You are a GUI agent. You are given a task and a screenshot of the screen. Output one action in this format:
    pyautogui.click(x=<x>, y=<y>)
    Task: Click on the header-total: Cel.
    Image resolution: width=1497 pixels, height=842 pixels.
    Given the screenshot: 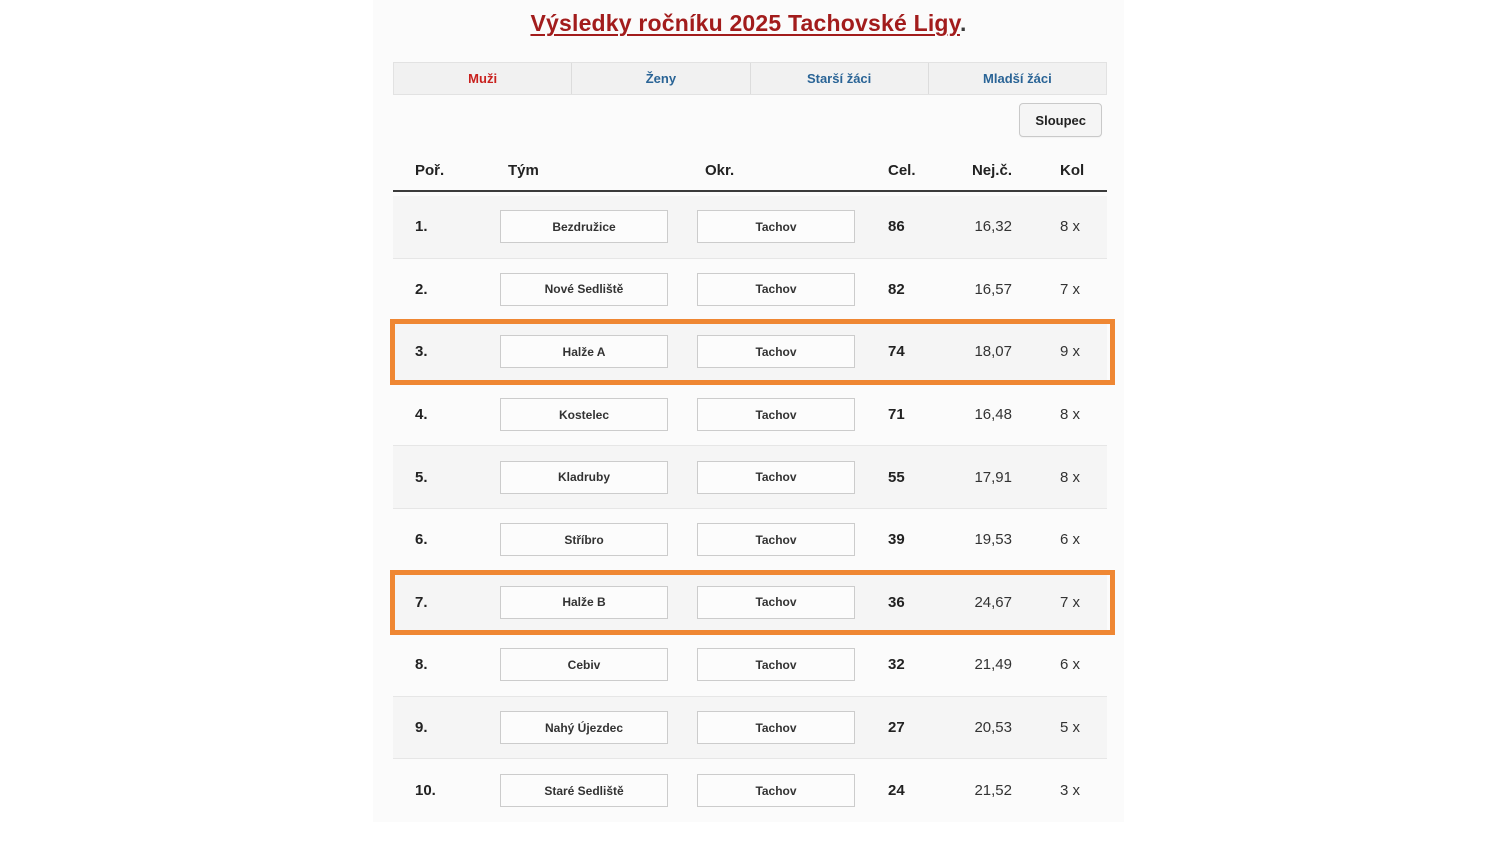 What is the action you would take?
    pyautogui.click(x=902, y=170)
    